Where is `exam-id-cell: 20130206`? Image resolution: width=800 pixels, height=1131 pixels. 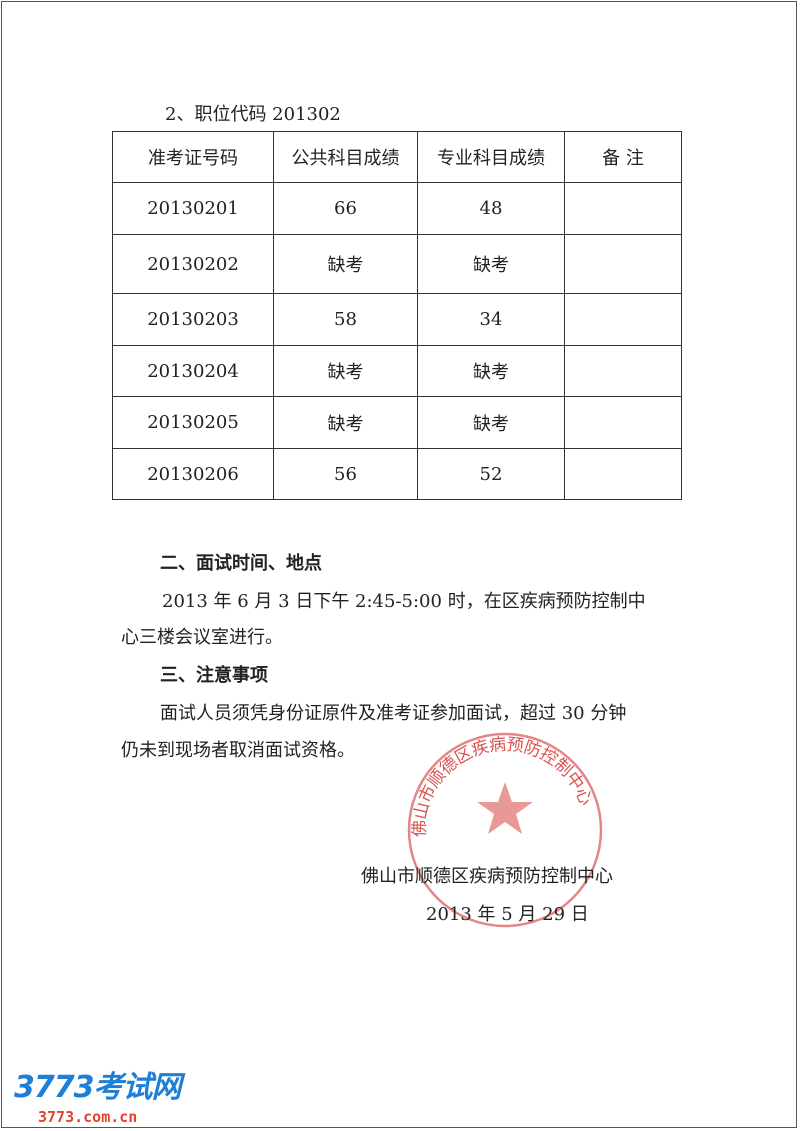 exam-id-cell: 20130206 is located at coordinates (193, 474).